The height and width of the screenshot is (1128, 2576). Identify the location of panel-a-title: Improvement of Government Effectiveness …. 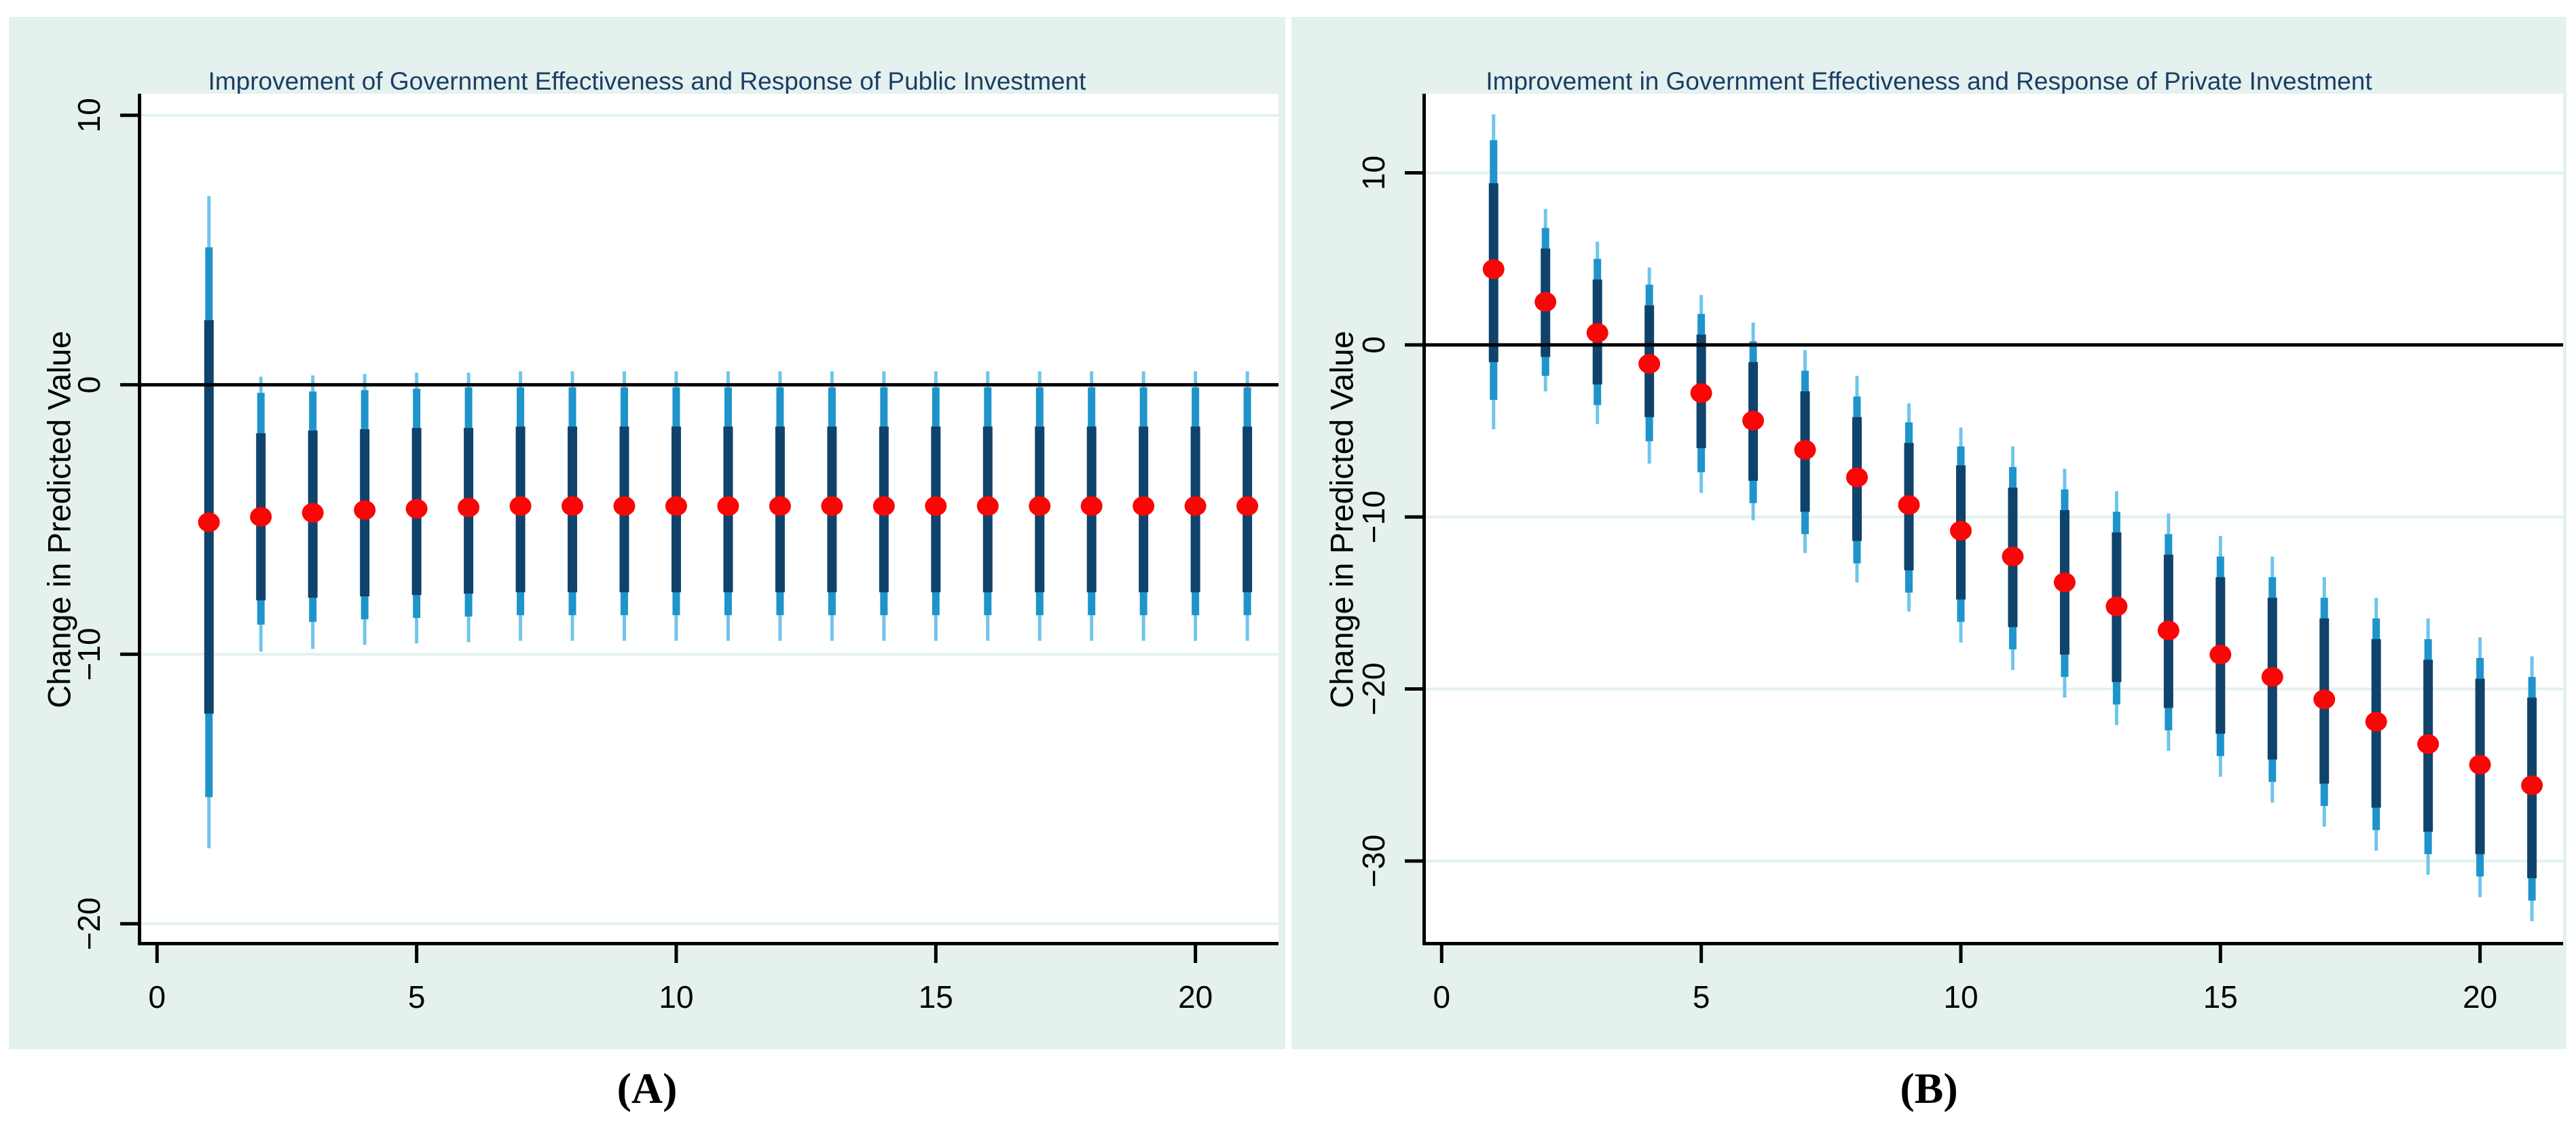
(647, 81).